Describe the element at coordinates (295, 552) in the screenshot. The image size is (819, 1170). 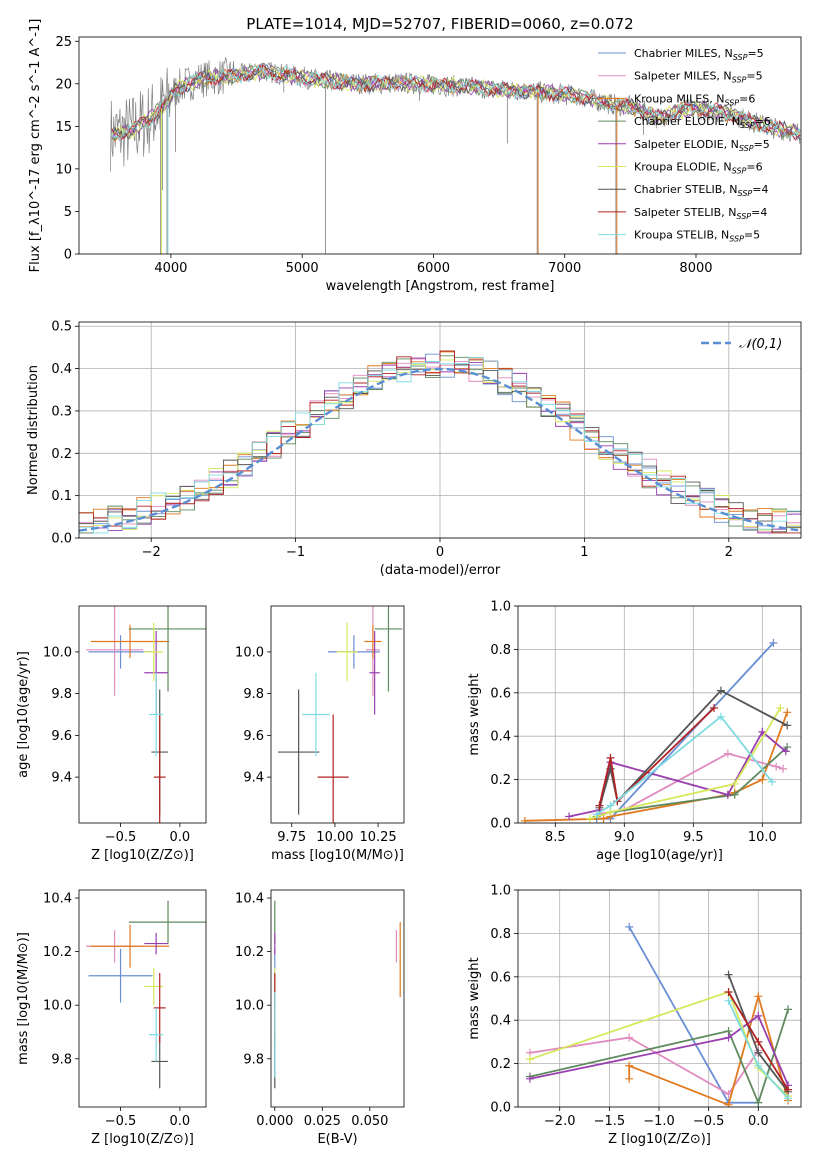
I see `x-tick-label: −1` at that location.